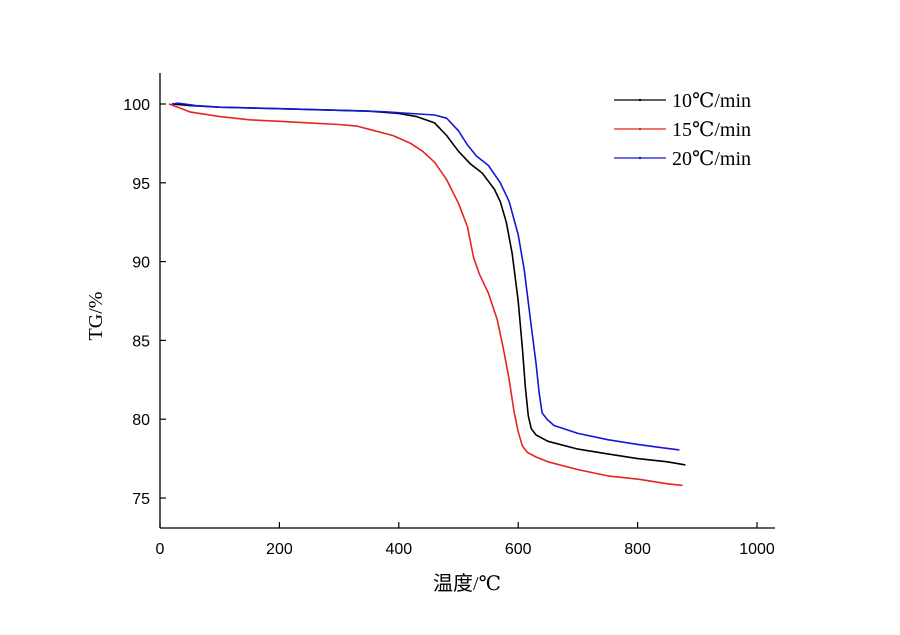 This screenshot has height=635, width=900. I want to click on y-tick-label: 90, so click(141, 263).